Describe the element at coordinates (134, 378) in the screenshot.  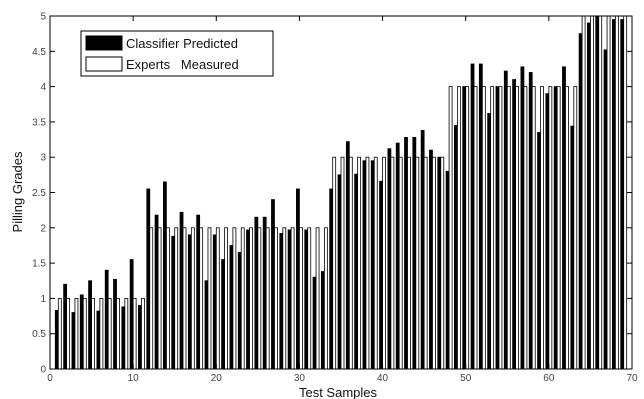
I see `x-tick-label: 10` at that location.